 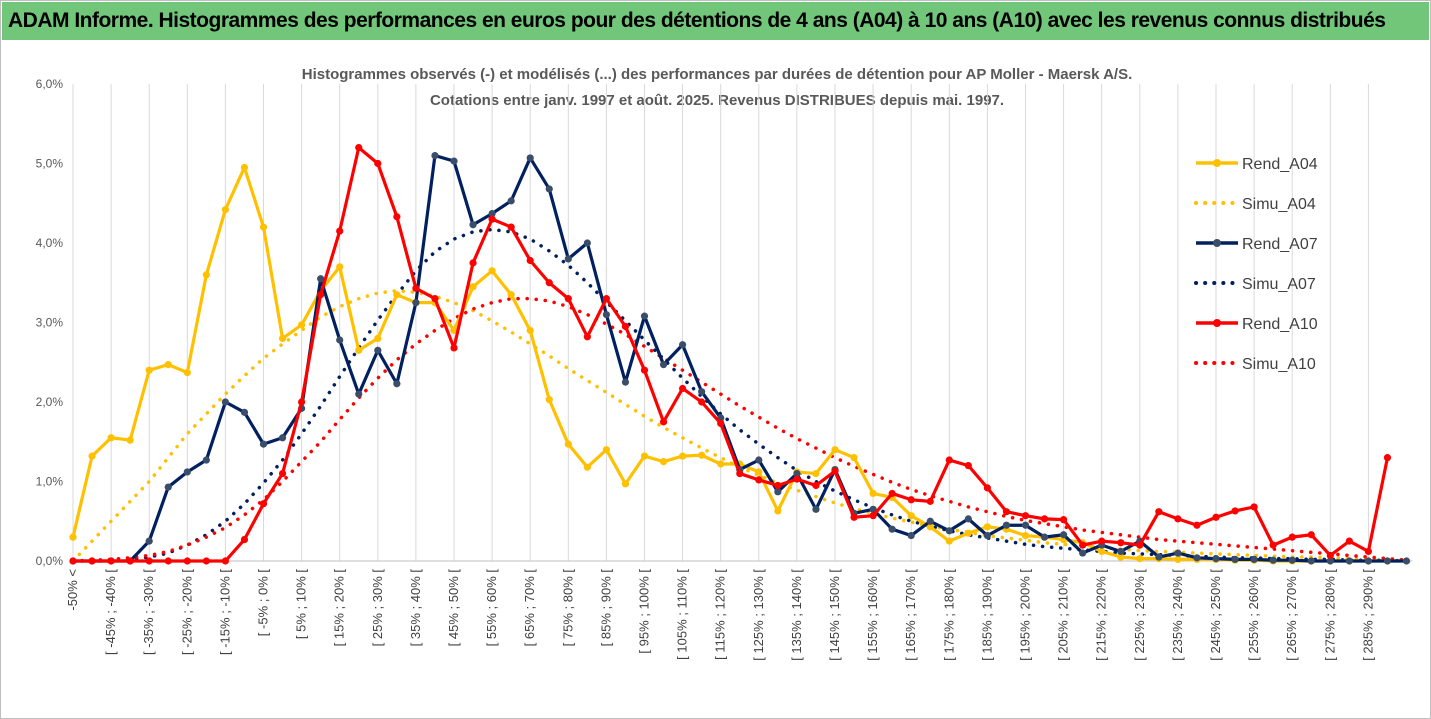 What do you see at coordinates (1101, 615) in the screenshot?
I see `x-tick-label: [ 215% ; 220% [` at bounding box center [1101, 615].